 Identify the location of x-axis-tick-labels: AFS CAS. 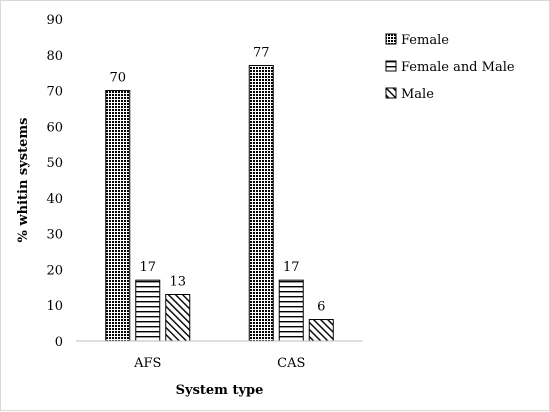
(219, 363).